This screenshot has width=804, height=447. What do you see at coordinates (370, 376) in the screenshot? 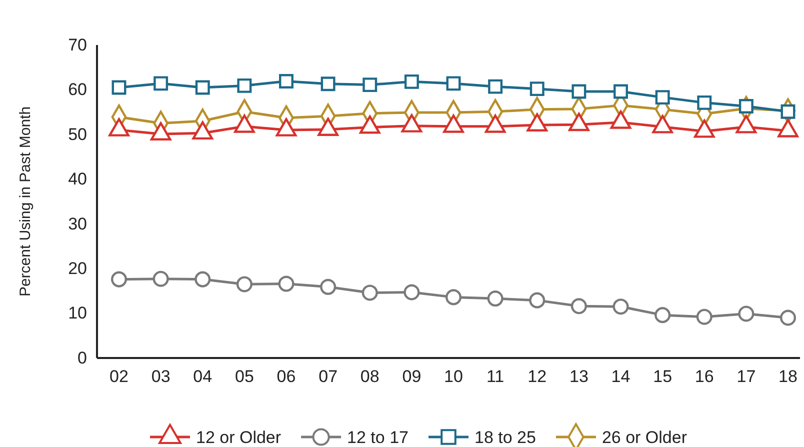
I see `x-tick-label: 08` at bounding box center [370, 376].